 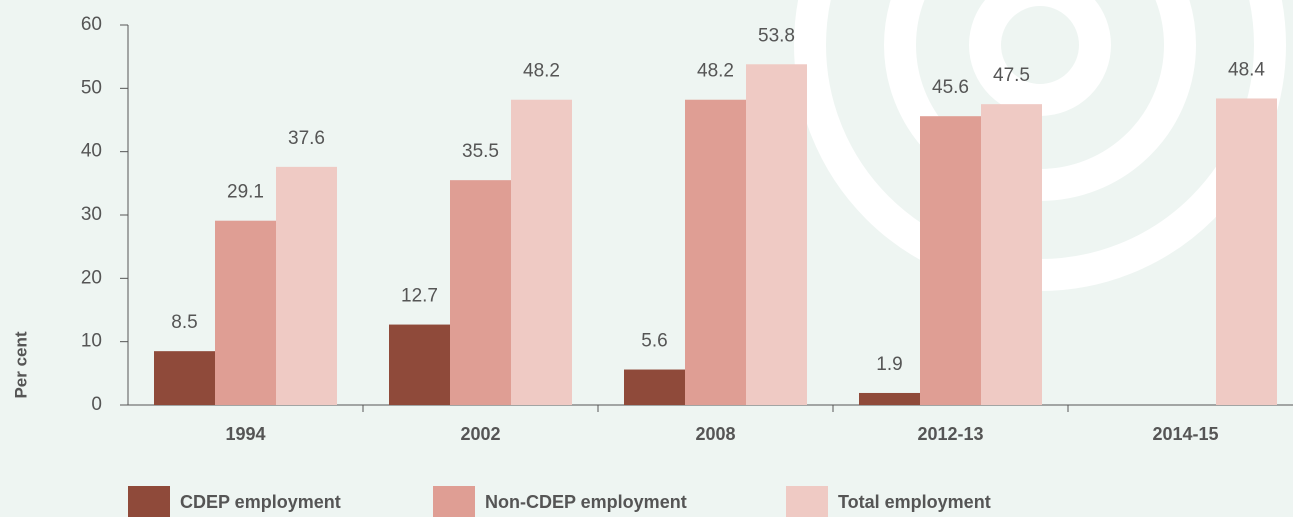 What do you see at coordinates (419, 296) in the screenshot?
I see `value-label: 12.7` at bounding box center [419, 296].